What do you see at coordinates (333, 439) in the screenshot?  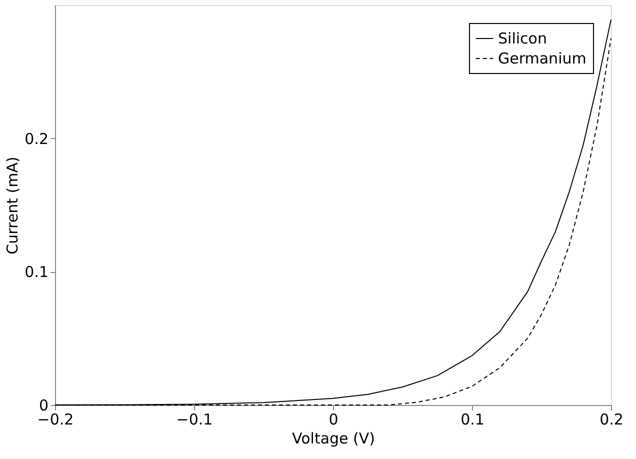 I see `x-axis-title: Voltage (V)` at bounding box center [333, 439].